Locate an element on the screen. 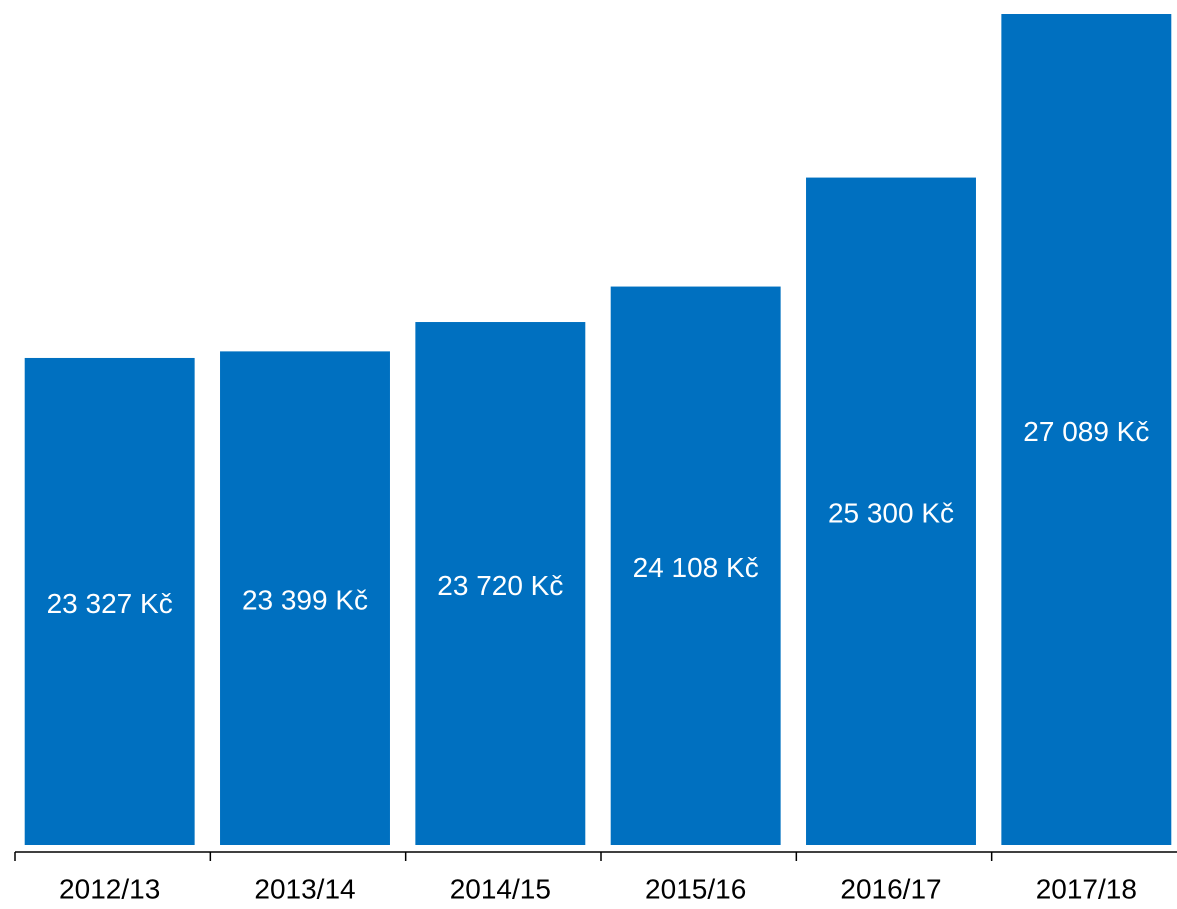 The width and height of the screenshot is (1177, 909). data-label: 27 089 Kč is located at coordinates (1086, 431).